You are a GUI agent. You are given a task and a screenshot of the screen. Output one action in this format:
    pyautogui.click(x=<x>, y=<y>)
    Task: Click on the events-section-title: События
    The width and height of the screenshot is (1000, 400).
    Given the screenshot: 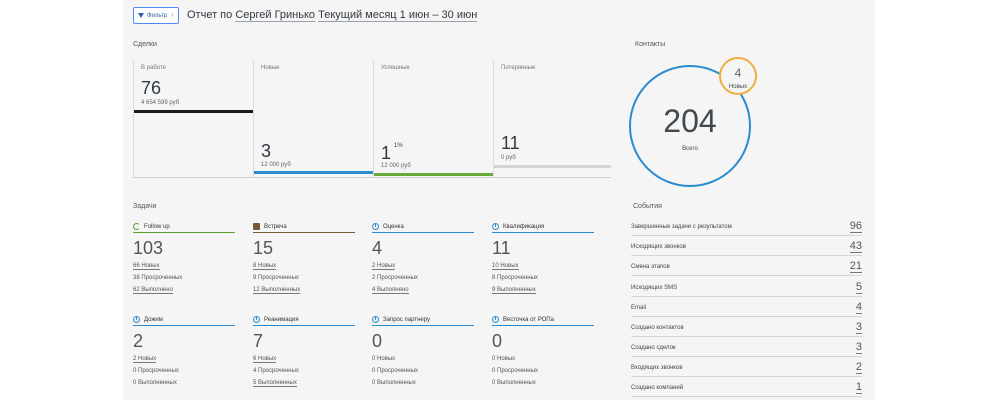 What is the action you would take?
    pyautogui.click(x=647, y=206)
    